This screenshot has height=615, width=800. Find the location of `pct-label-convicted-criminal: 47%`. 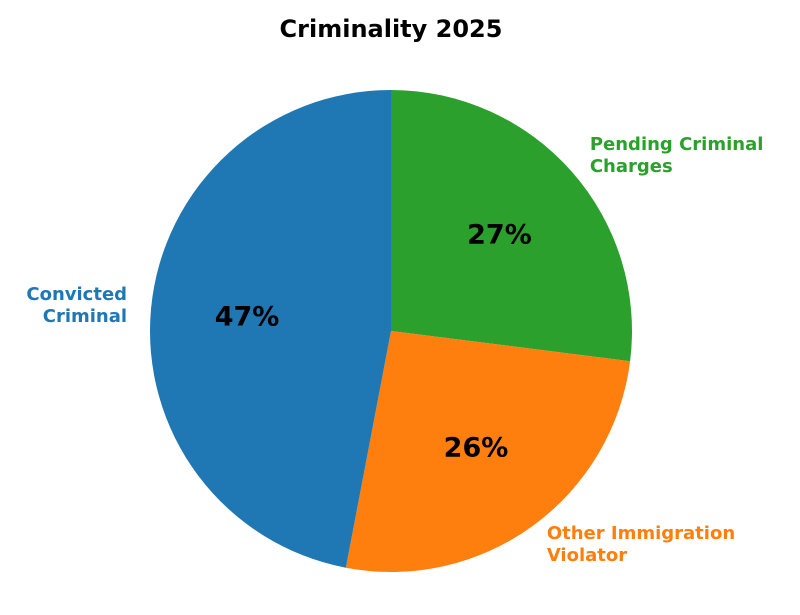

pct-label-convicted-criminal: 47% is located at coordinates (247, 317).